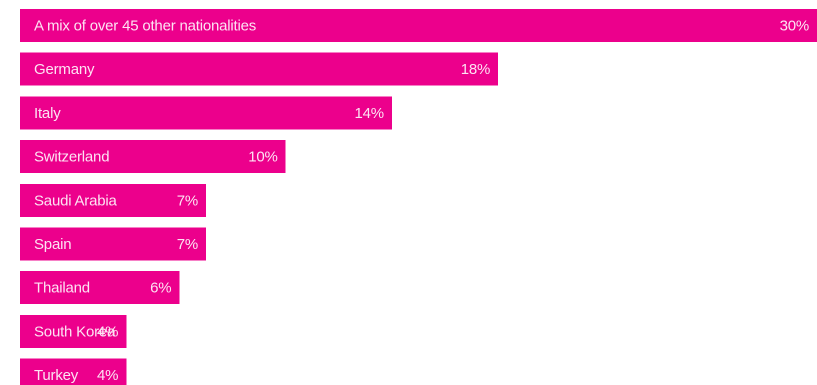 The height and width of the screenshot is (385, 817). I want to click on bar-category-label: Switzerland, so click(71, 157).